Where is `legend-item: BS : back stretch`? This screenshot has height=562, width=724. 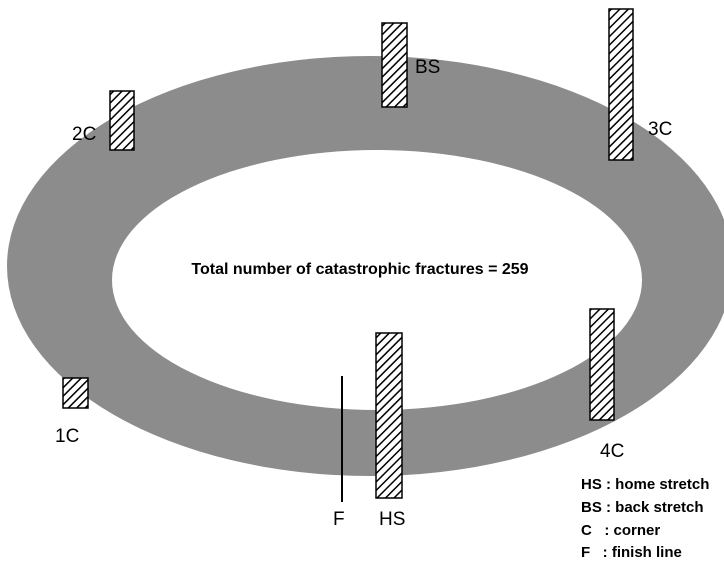
legend-item: BS : back stretch is located at coordinates (642, 507).